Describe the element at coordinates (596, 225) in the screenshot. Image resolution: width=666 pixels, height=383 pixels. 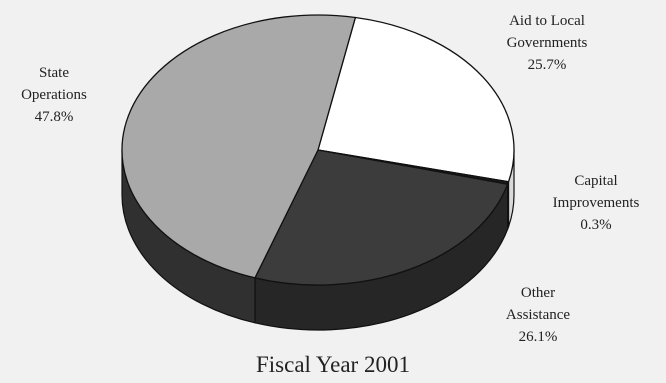
I see `slice-value-label: 0.3%` at that location.